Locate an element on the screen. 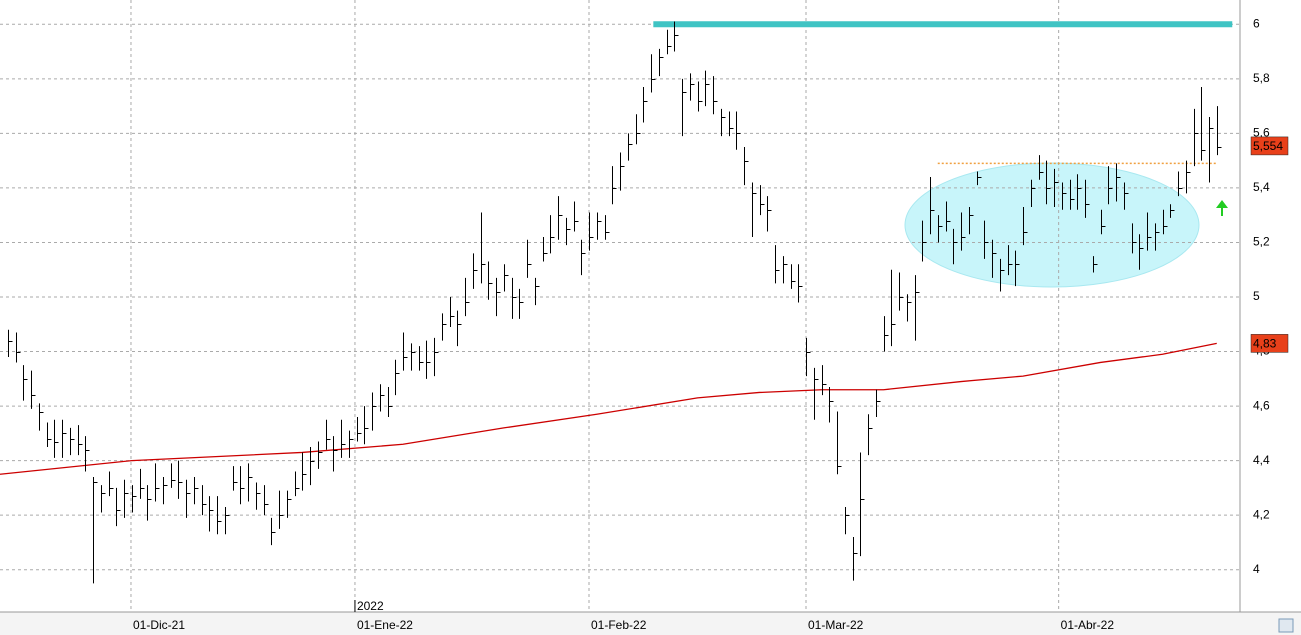 This screenshot has width=1301, height=635. y-tick-label: 6 is located at coordinates (1256, 23).